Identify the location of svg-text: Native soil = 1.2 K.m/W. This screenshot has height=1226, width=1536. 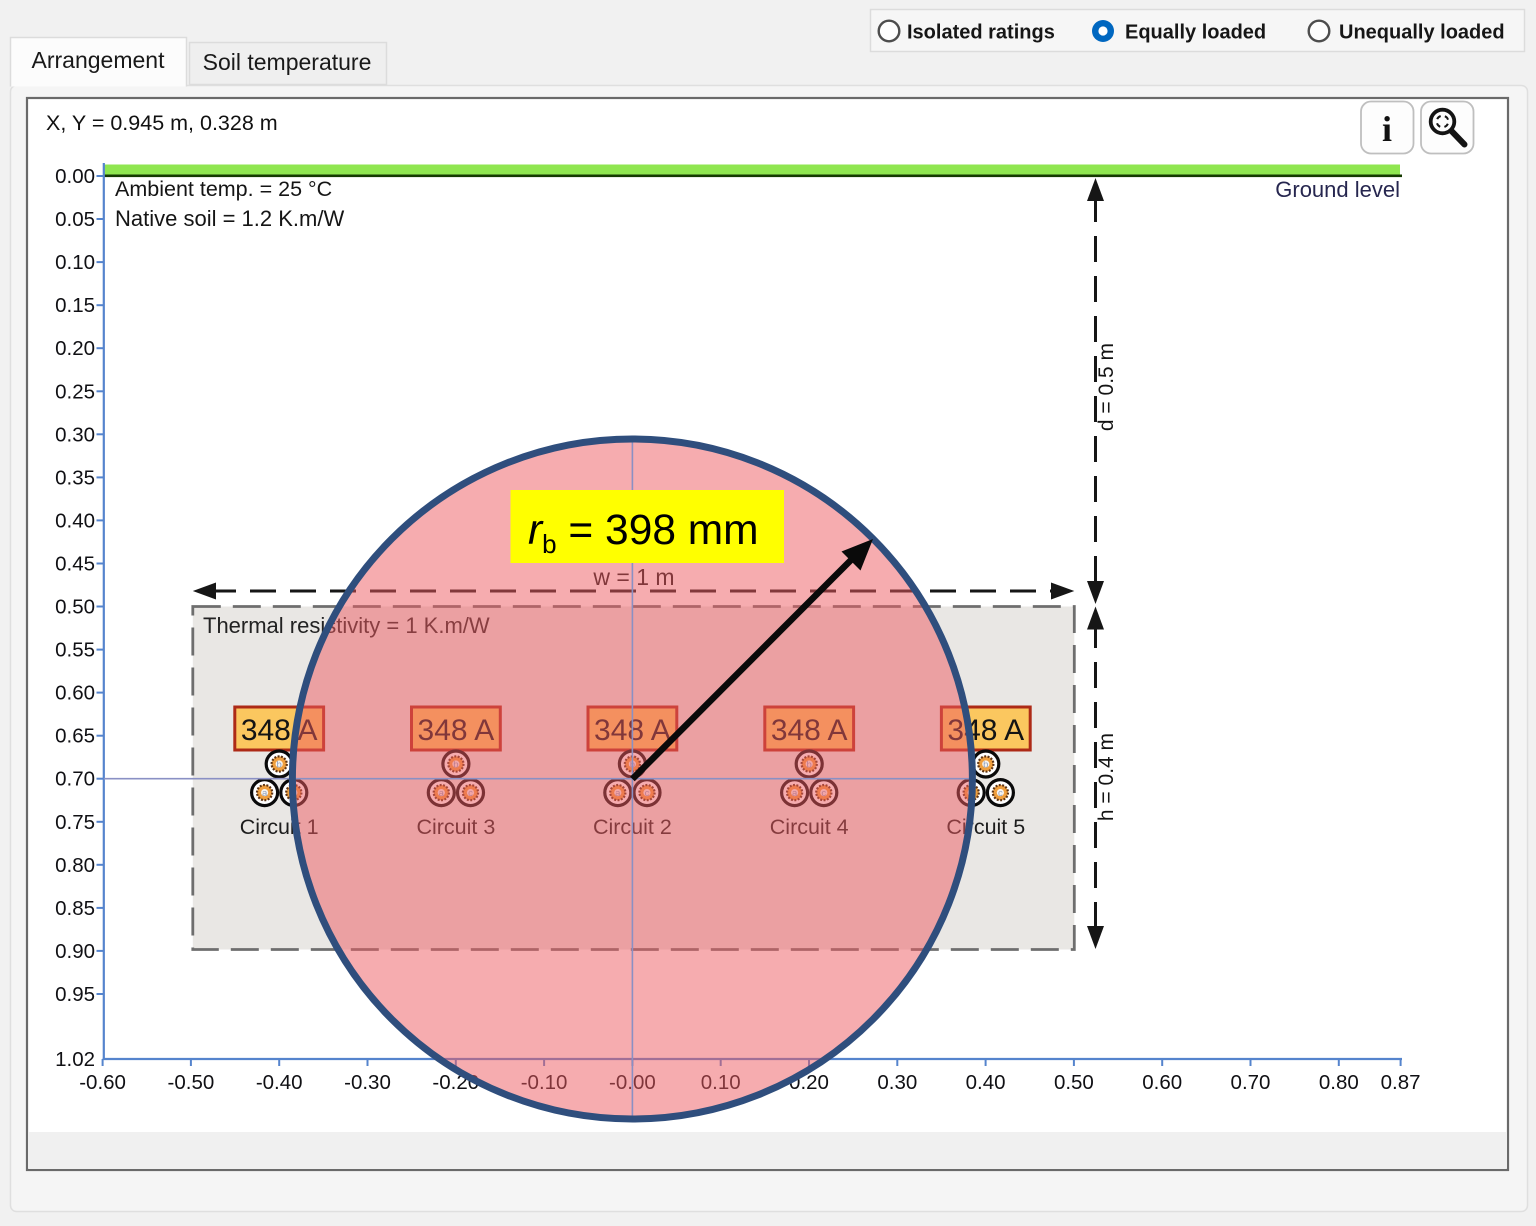
(229, 218).